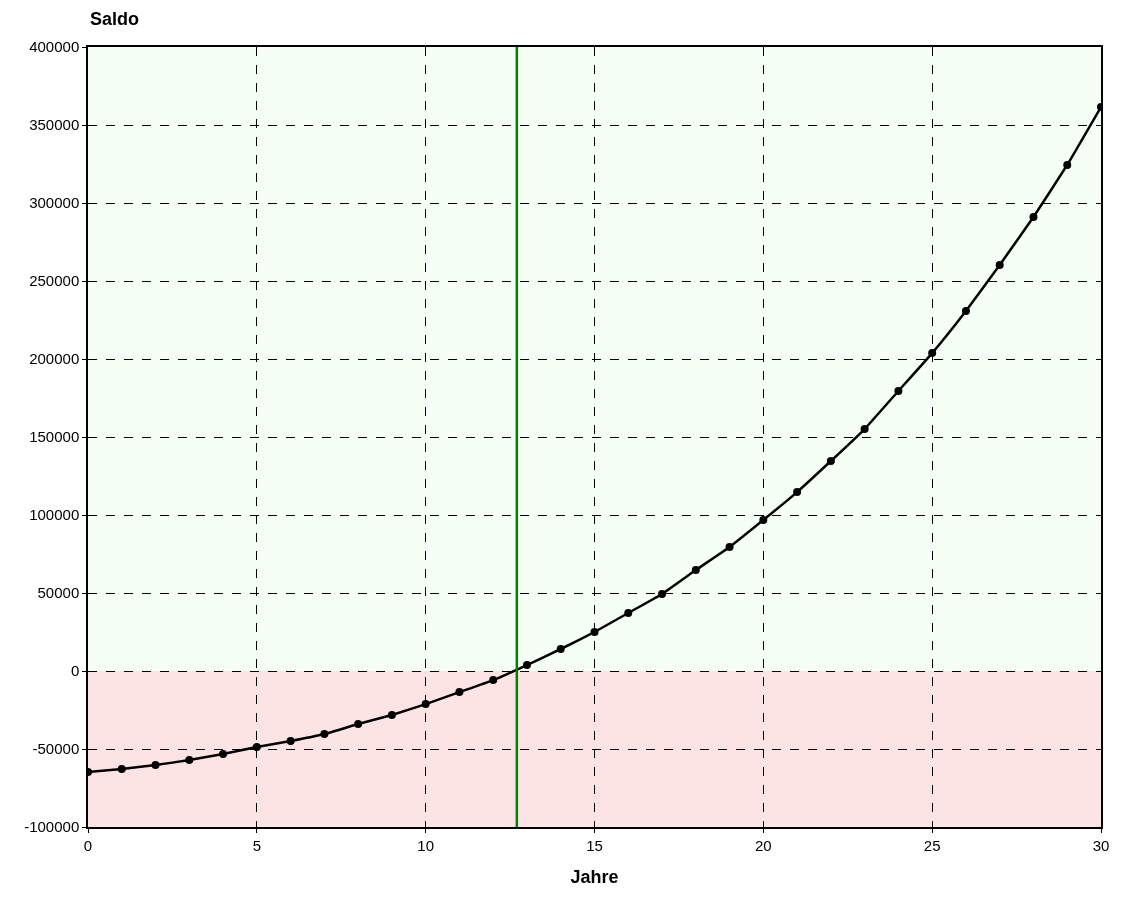 The height and width of the screenshot is (902, 1121). Describe the element at coordinates (54, 203) in the screenshot. I see `y-tick-label: 300000` at that location.